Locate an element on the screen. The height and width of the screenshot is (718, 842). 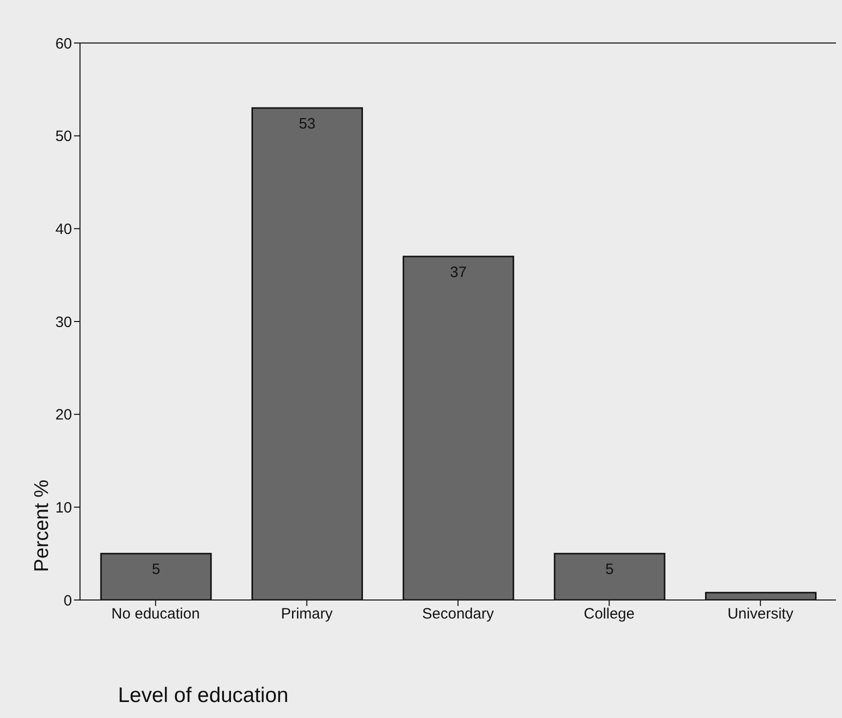
x-axis-title: Level of education is located at coordinates (203, 696).